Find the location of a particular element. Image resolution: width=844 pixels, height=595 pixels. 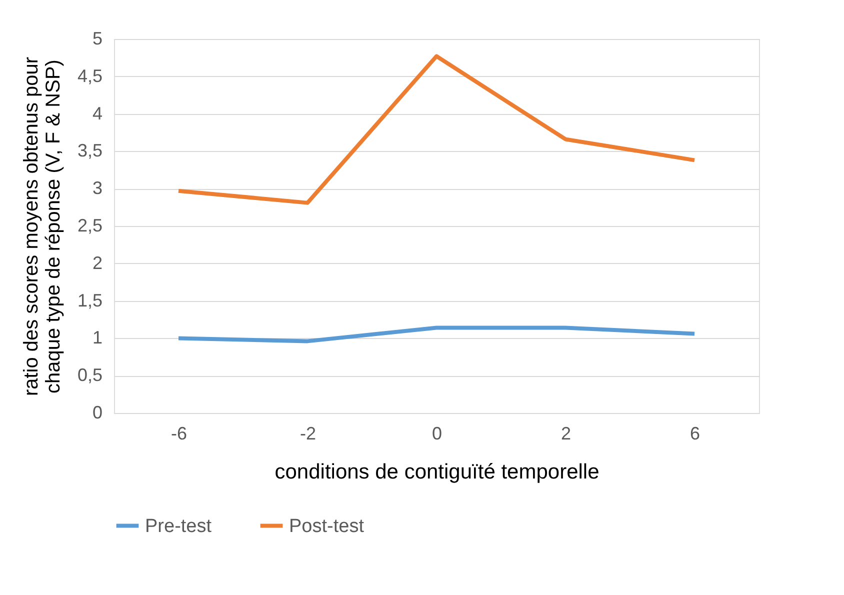

y-tick-label: 0,5 is located at coordinates (89, 375).